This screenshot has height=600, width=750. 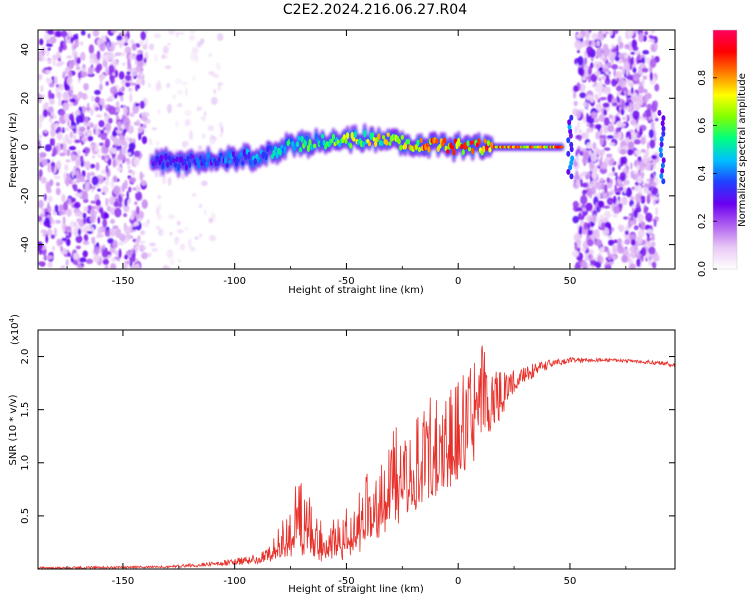 What do you see at coordinates (661, 175) in the screenshot?
I see `transient-blob` at bounding box center [661, 175].